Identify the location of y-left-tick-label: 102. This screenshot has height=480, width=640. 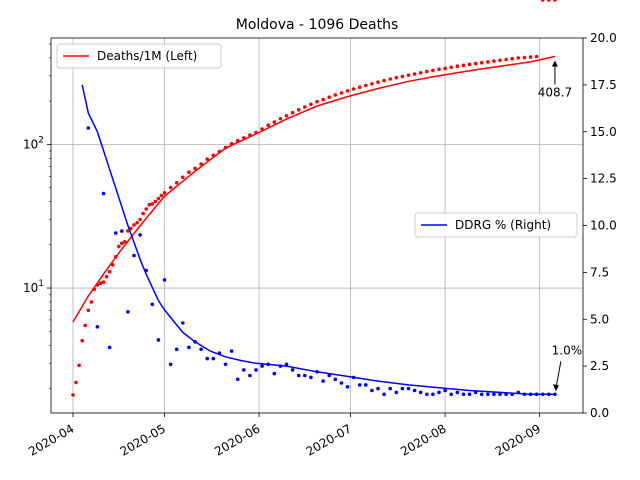
(33, 143).